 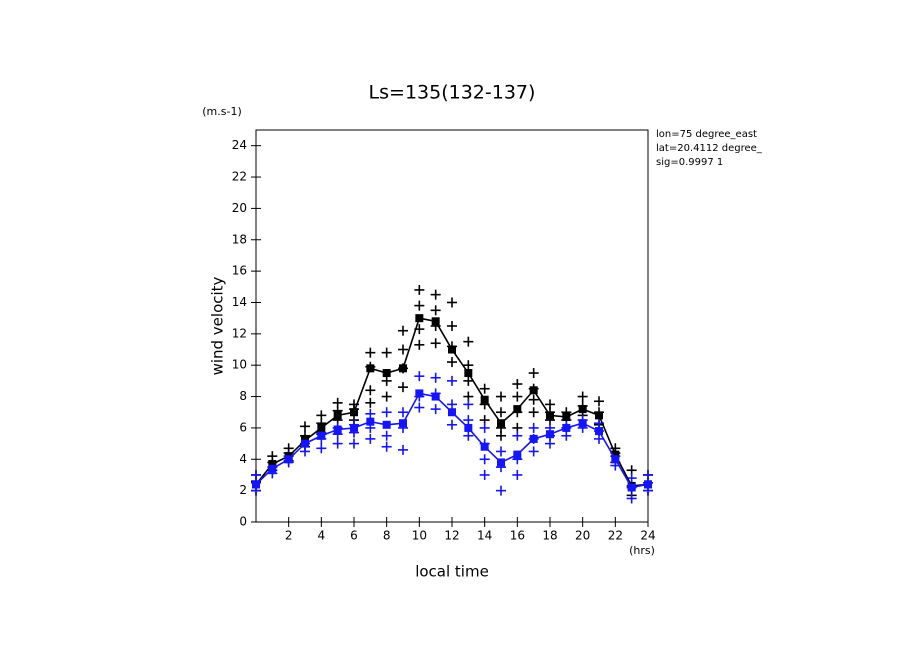 I want to click on x-tick-label: 8, so click(x=387, y=536).